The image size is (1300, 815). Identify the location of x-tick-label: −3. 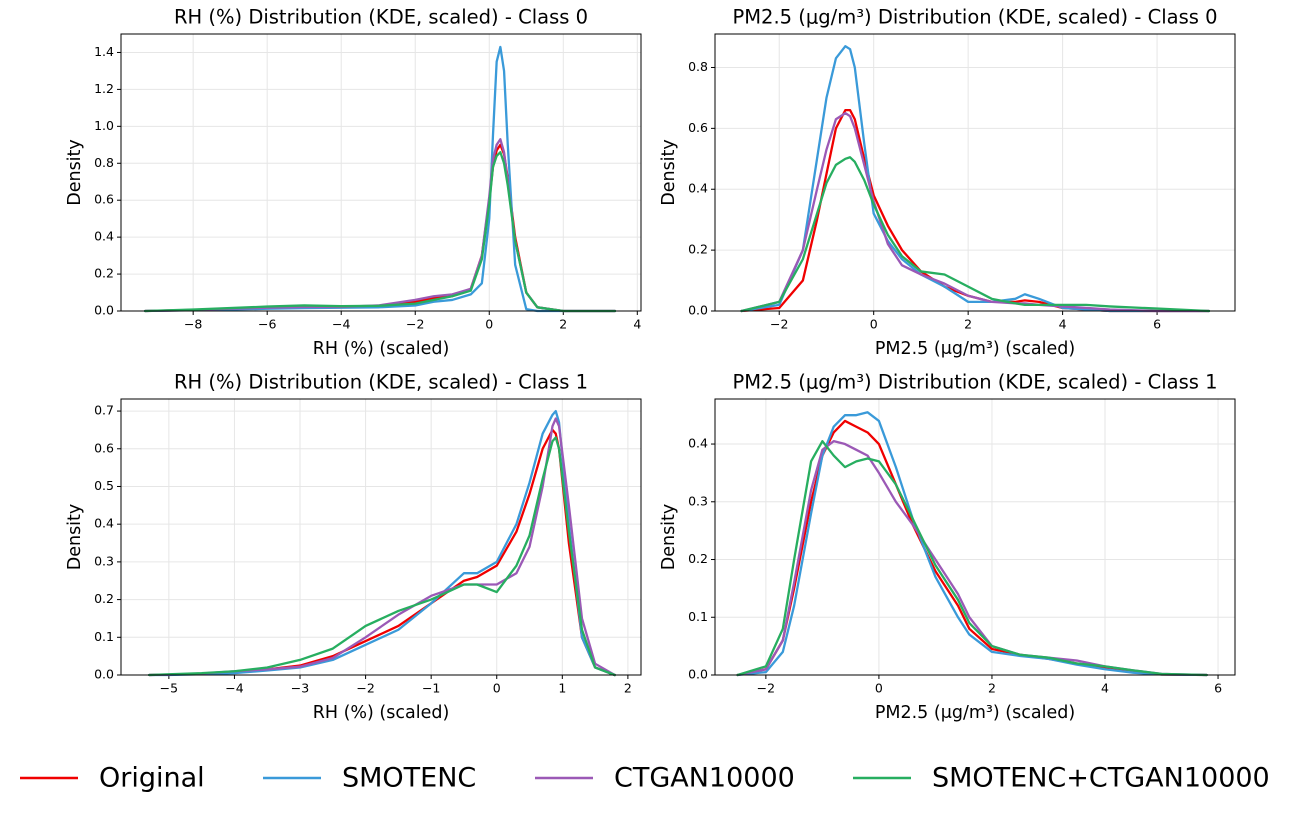
(300, 688).